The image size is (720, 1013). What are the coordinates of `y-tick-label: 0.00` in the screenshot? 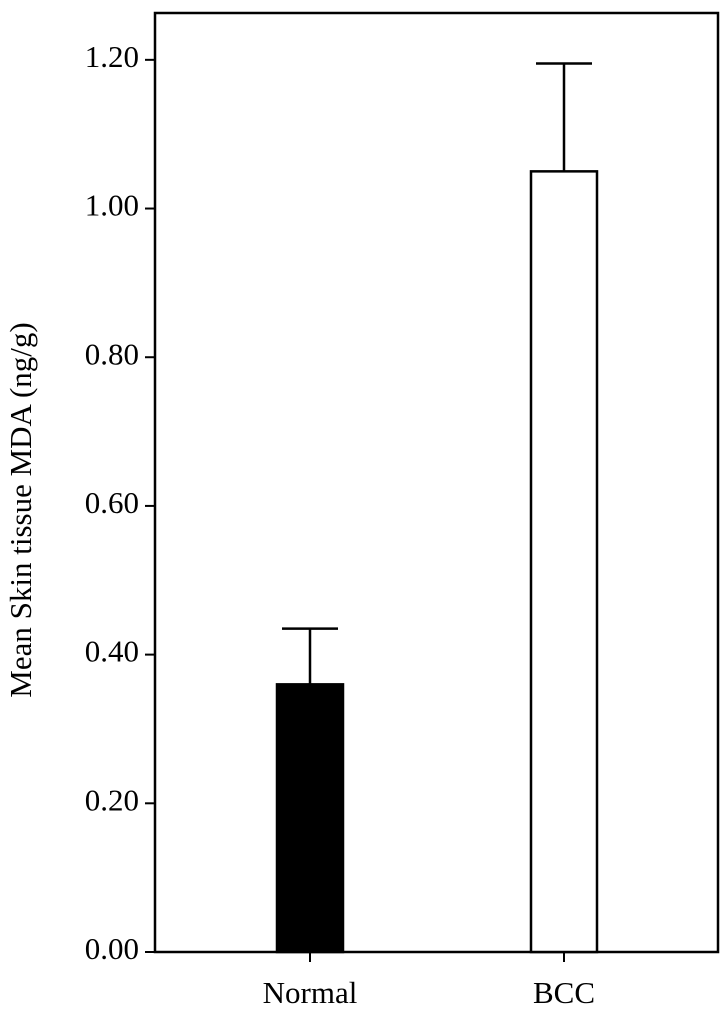 It's located at (112, 948).